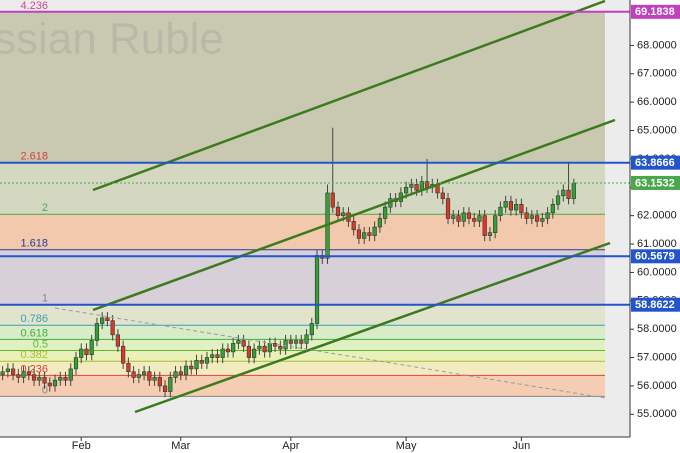 This screenshot has width=680, height=453. What do you see at coordinates (180, 446) in the screenshot?
I see `x-tick-label: Mar` at bounding box center [180, 446].